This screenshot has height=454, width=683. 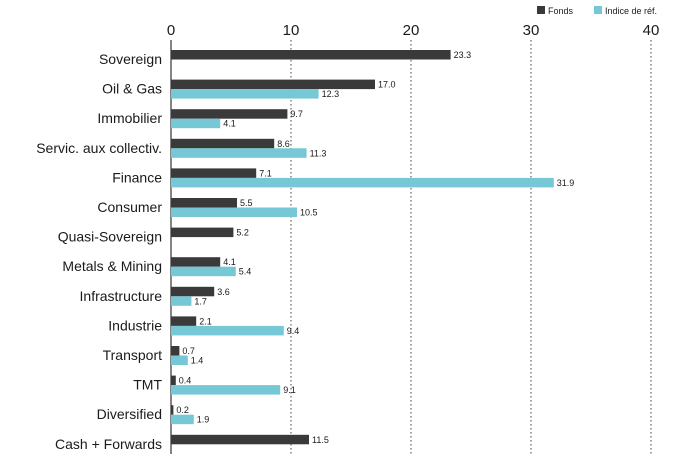 What do you see at coordinates (203, 420) in the screenshot?
I see `value-label: 1.9` at bounding box center [203, 420].